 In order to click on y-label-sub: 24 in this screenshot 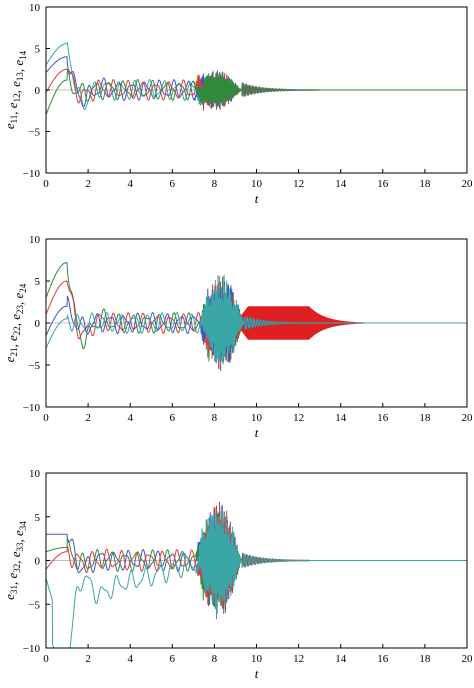, I will do `click(23, 288)`.